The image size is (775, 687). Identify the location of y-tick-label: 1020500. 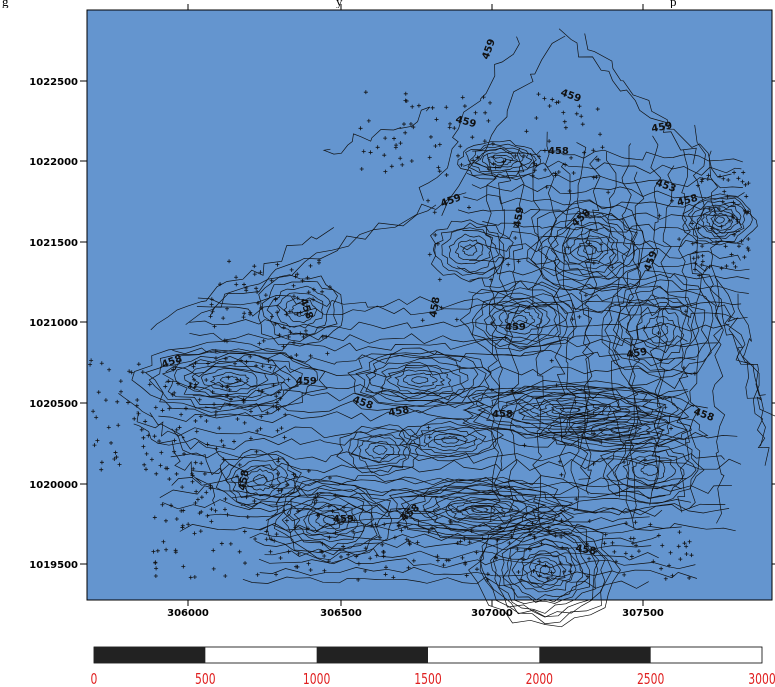
(53, 404).